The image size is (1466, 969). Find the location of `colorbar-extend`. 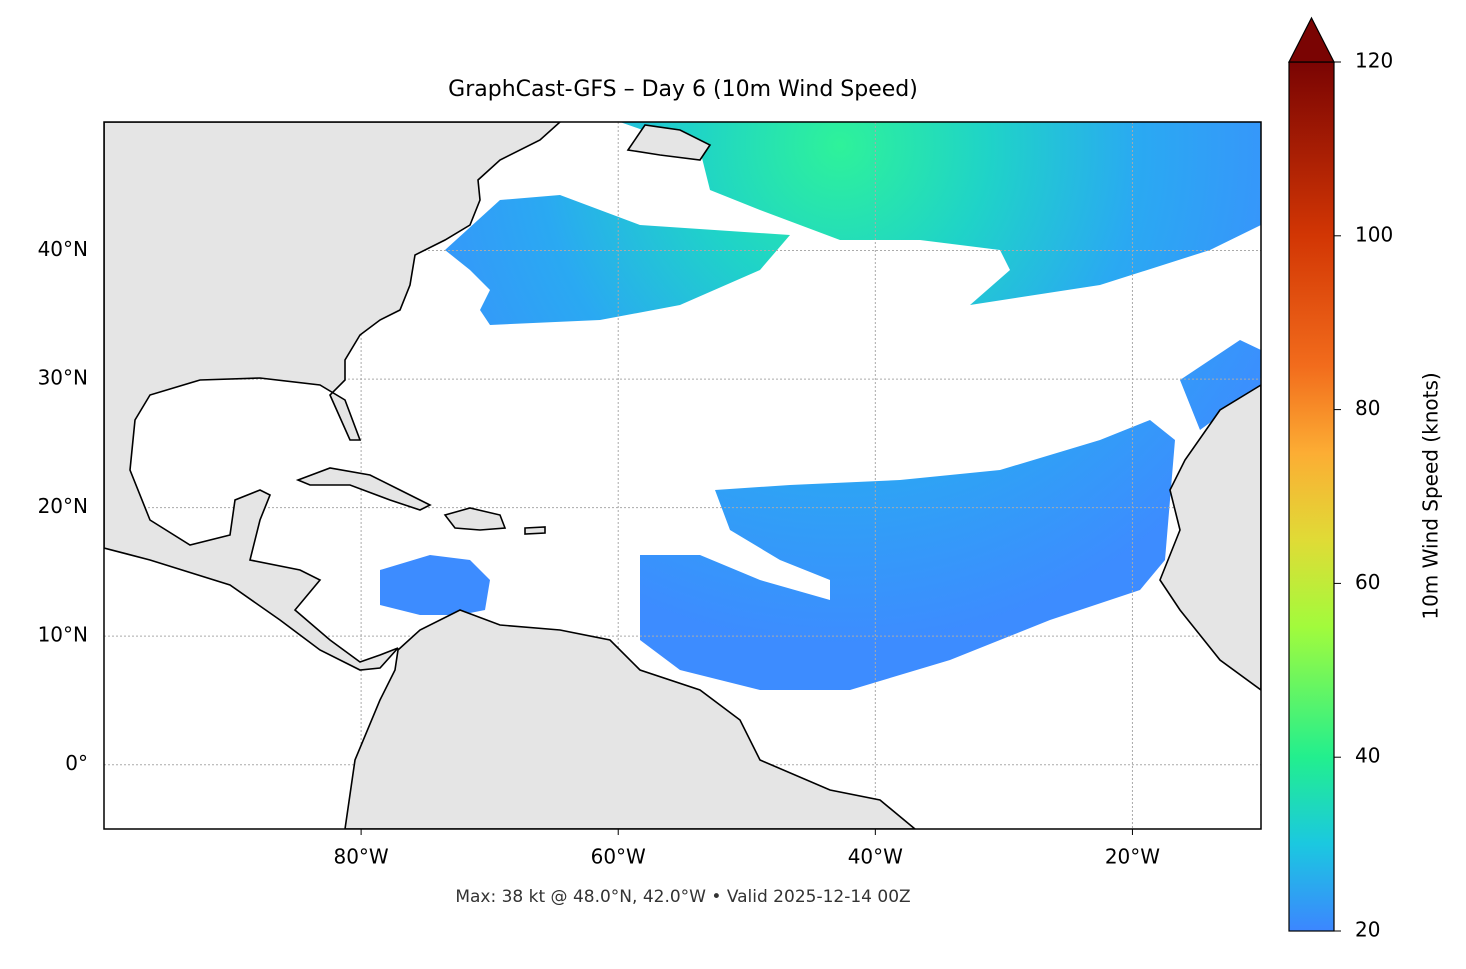

colorbar-extend is located at coordinates (1311, 39).